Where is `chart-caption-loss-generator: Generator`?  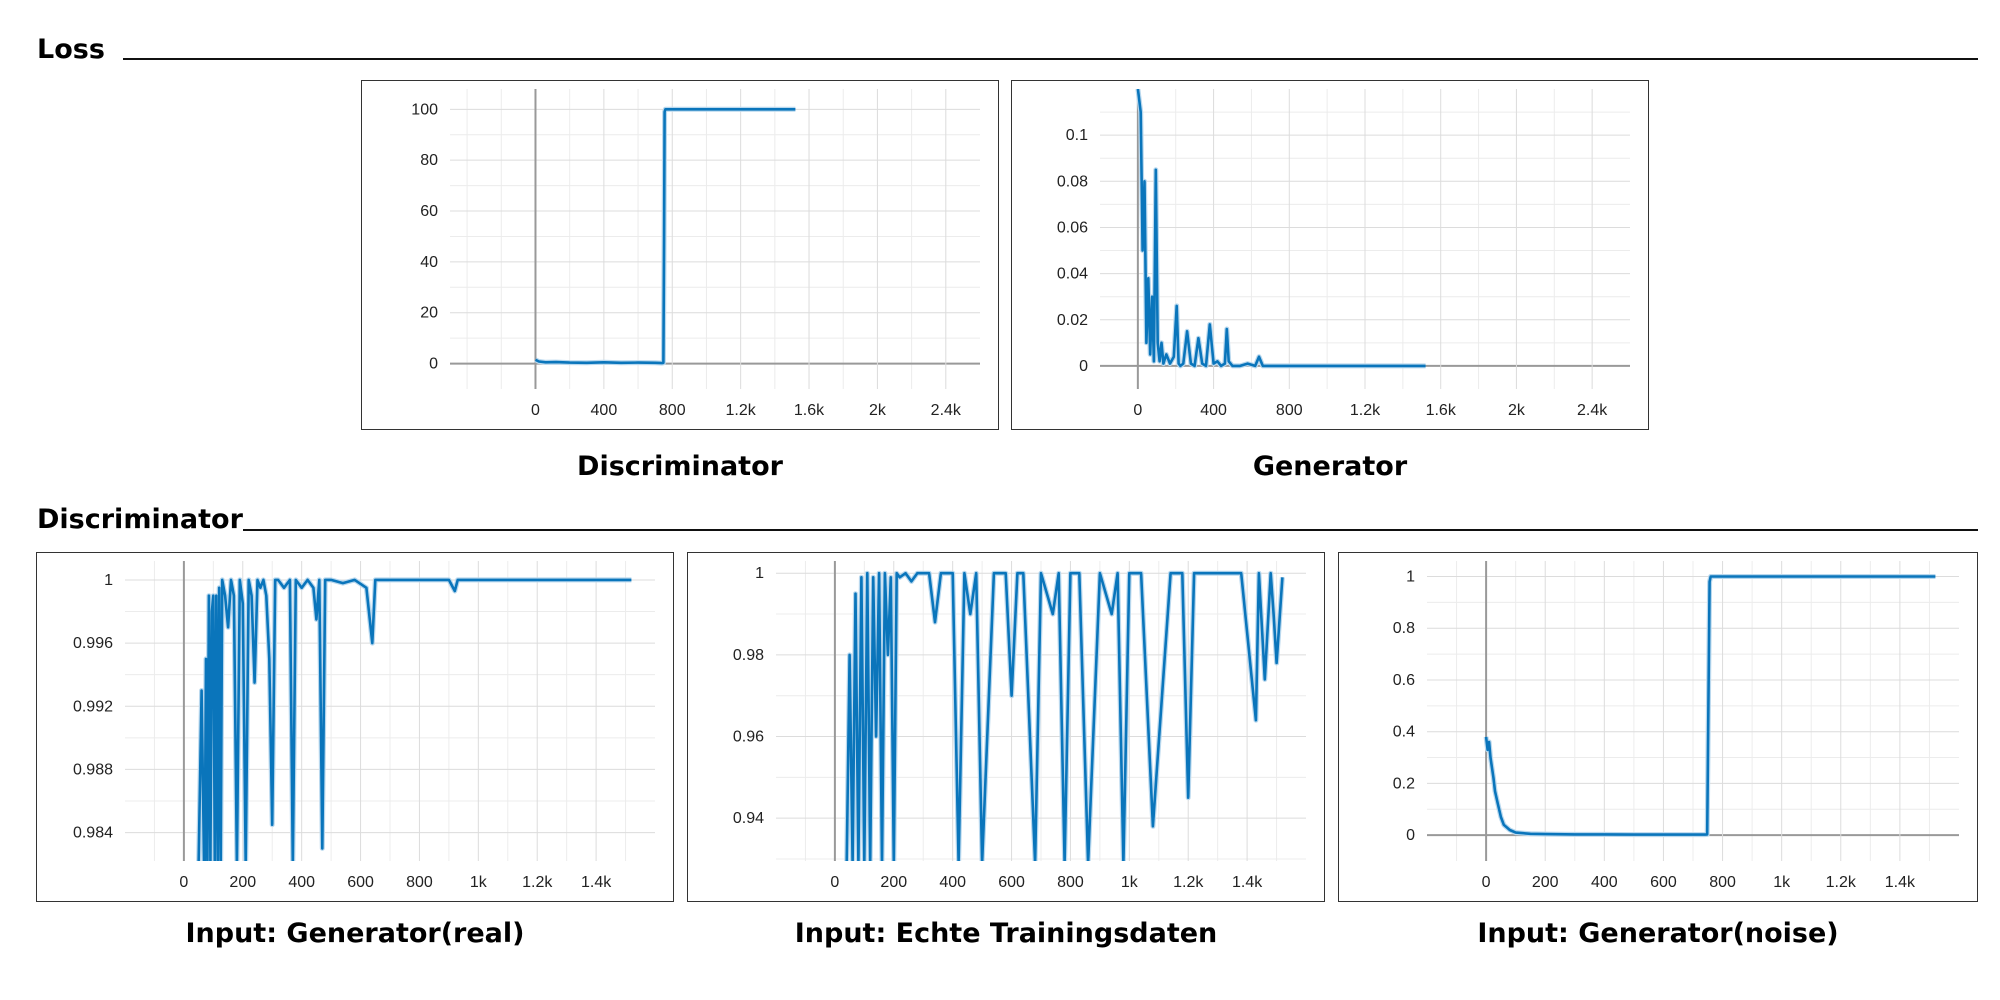 chart-caption-loss-generator: Generator is located at coordinates (1330, 466).